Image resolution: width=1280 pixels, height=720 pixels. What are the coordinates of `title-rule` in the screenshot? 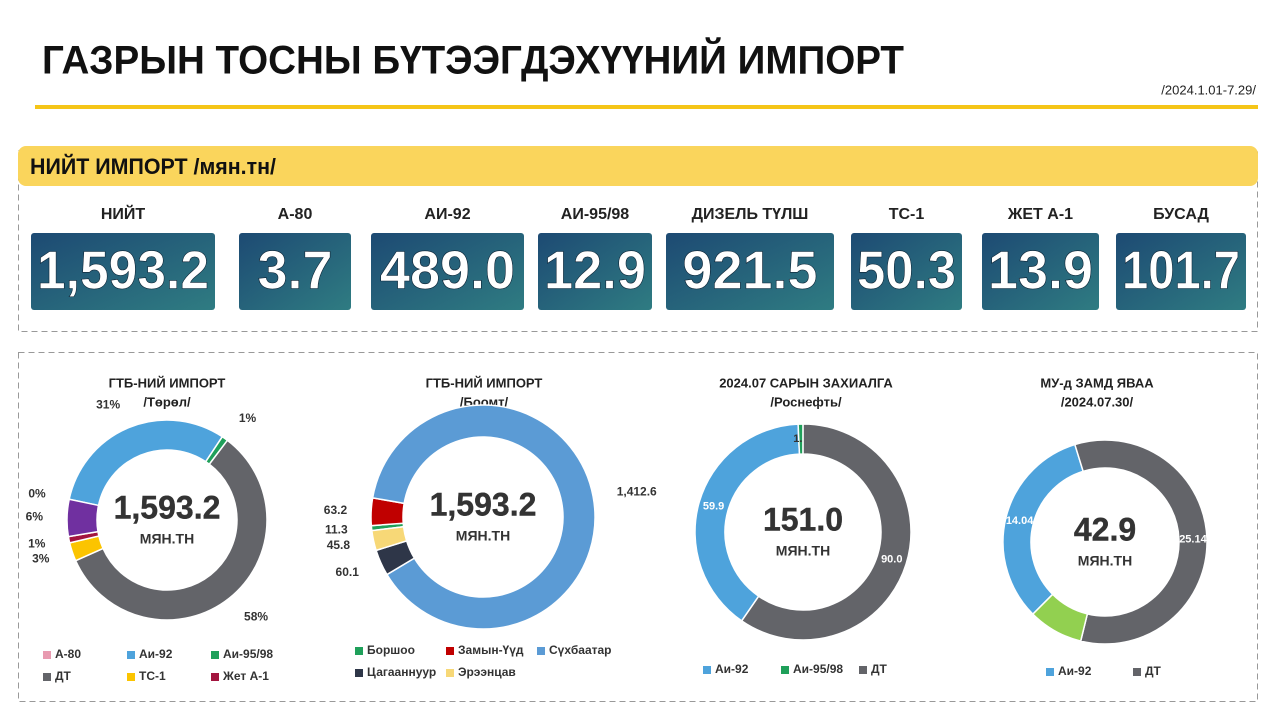 It's located at (646, 107).